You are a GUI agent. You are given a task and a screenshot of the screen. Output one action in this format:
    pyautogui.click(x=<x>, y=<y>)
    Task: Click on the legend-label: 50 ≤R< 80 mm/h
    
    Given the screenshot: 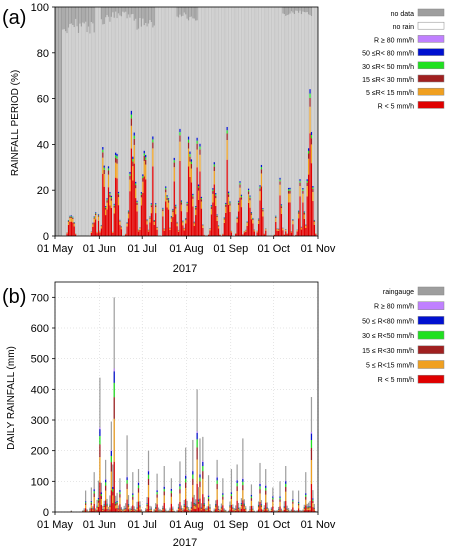 What is the action you would take?
    pyautogui.click(x=388, y=54)
    